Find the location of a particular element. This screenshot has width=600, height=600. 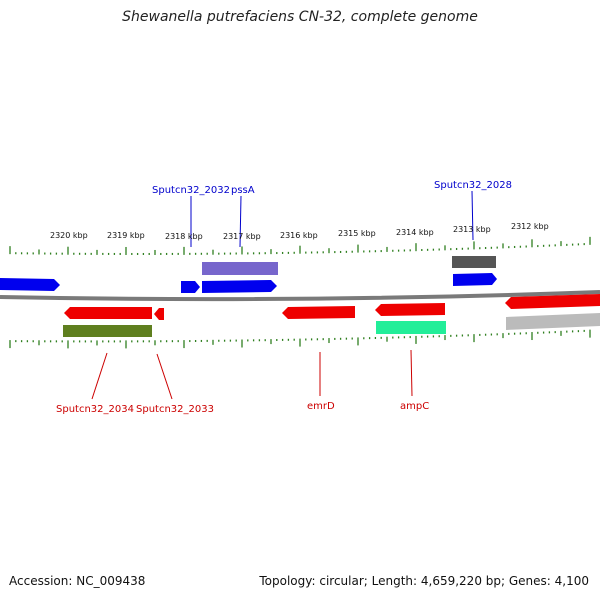

outer-tick-track is located at coordinates (300, 245).